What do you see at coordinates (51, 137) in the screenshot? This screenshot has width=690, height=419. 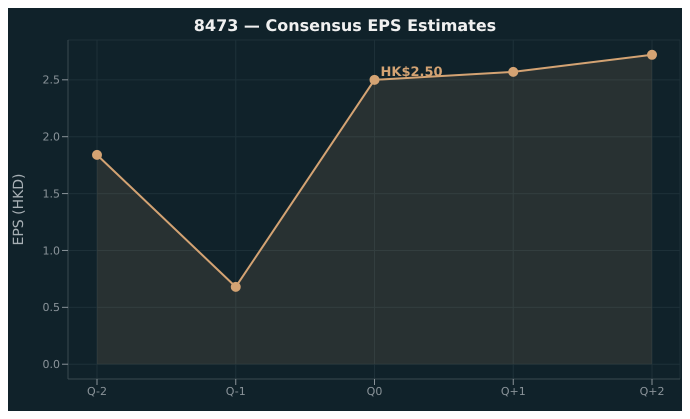 I see `y-tick-label: 2.0` at bounding box center [51, 137].